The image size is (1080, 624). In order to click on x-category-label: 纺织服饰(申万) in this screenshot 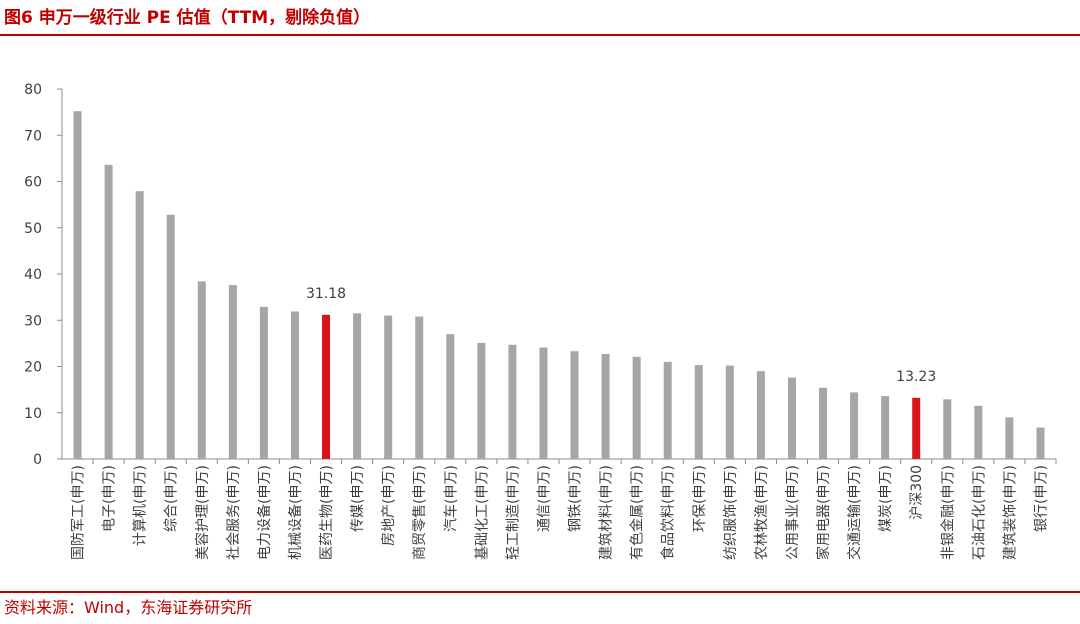, I will do `click(731, 512)`.